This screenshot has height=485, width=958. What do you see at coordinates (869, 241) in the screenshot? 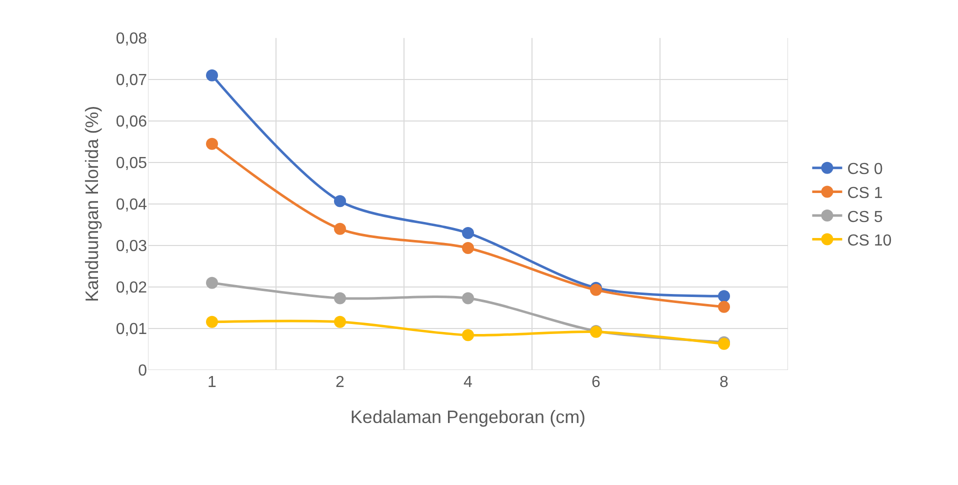
I see `legend-label: CS 10` at bounding box center [869, 241].